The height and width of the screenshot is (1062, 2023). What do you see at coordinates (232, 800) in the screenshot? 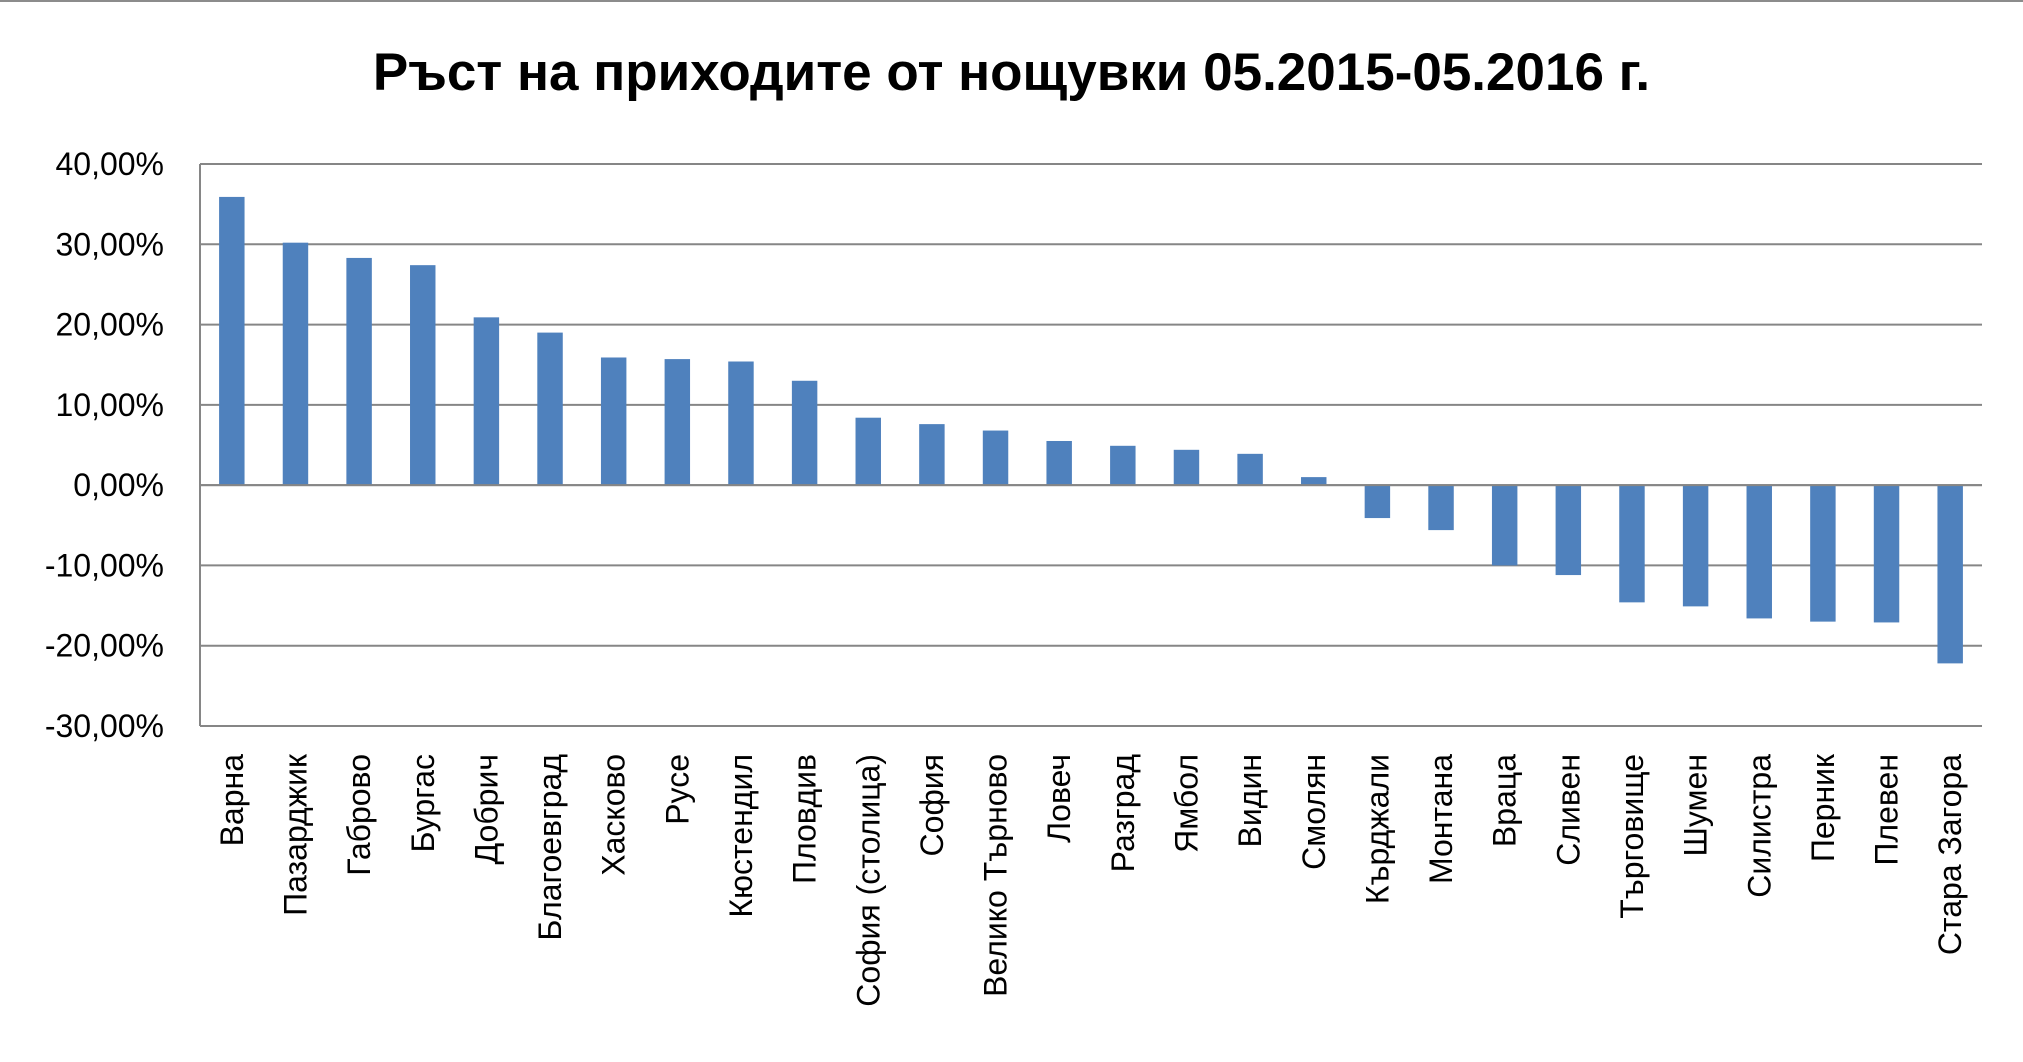
I see `category-label: Варна` at bounding box center [232, 800].